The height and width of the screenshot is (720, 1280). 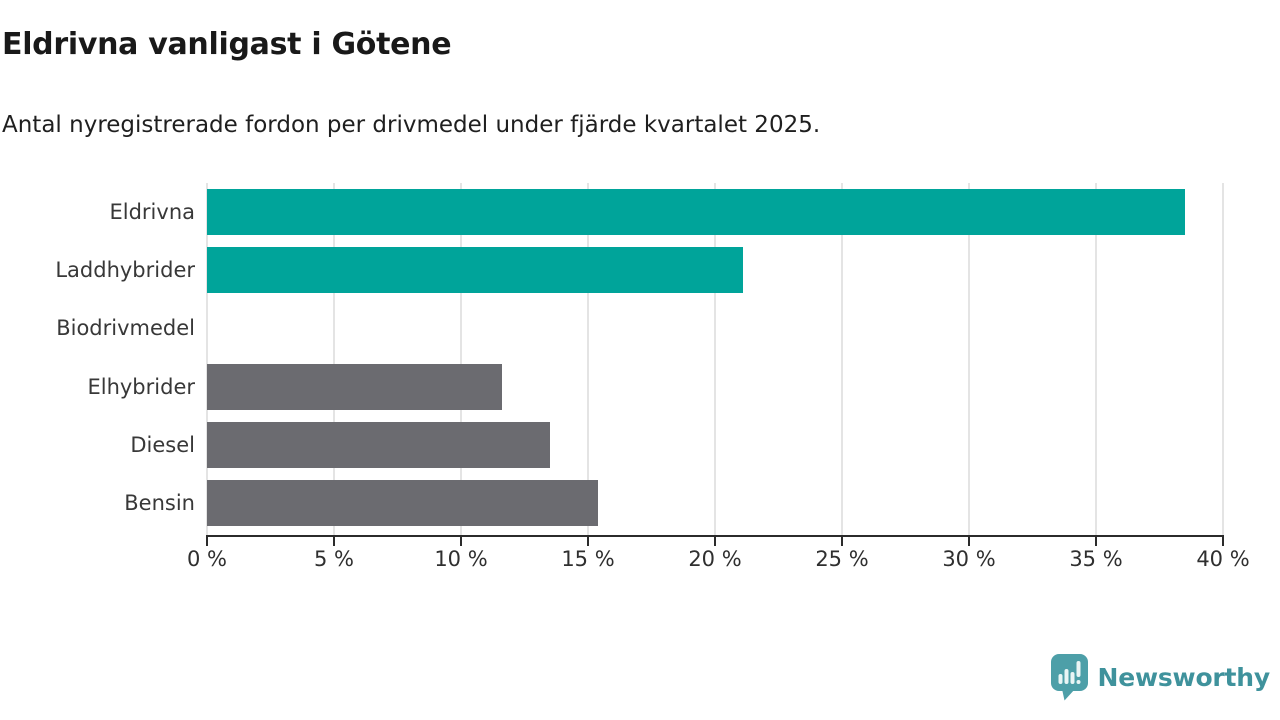 I want to click on newsworthy-logo-text: Newsworthy, so click(x=1184, y=677).